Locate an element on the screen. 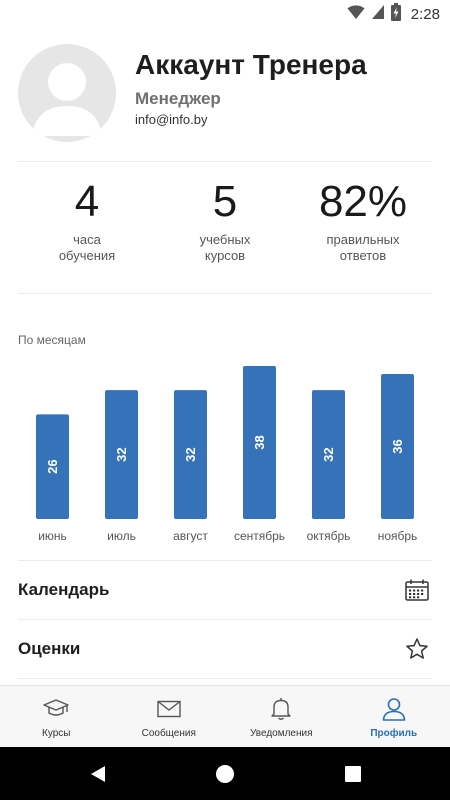  calendar-icon is located at coordinates (417, 590).